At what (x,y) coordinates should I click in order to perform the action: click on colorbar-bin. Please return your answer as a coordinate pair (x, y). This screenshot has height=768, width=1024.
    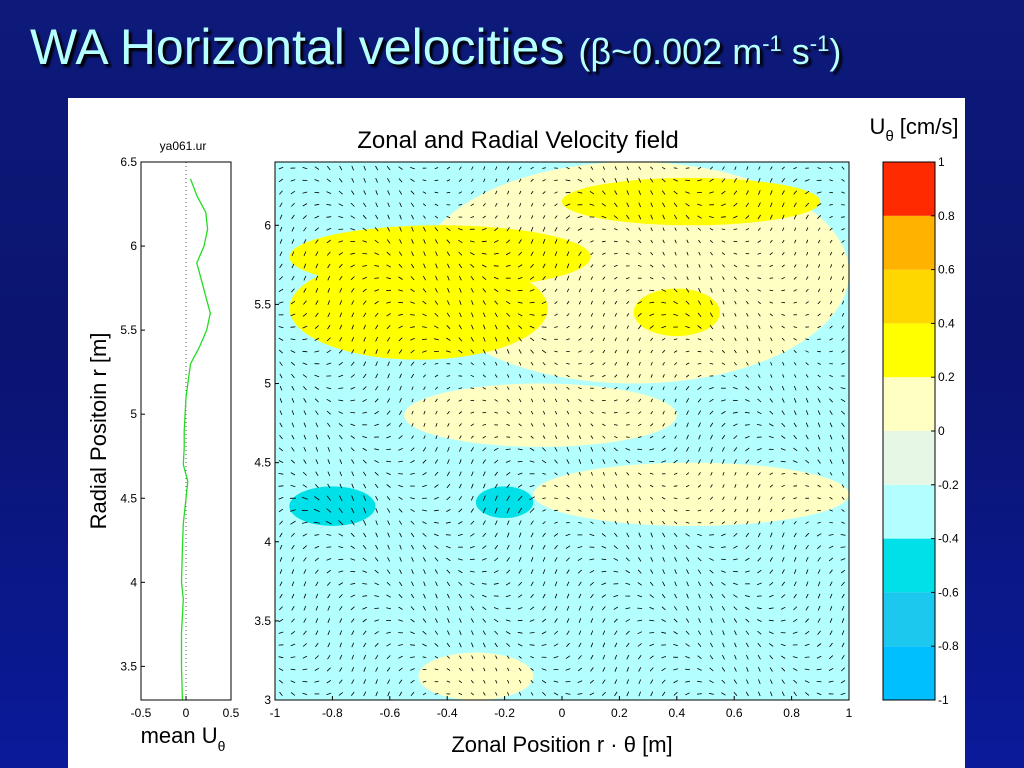
    Looking at the image, I should click on (909, 296).